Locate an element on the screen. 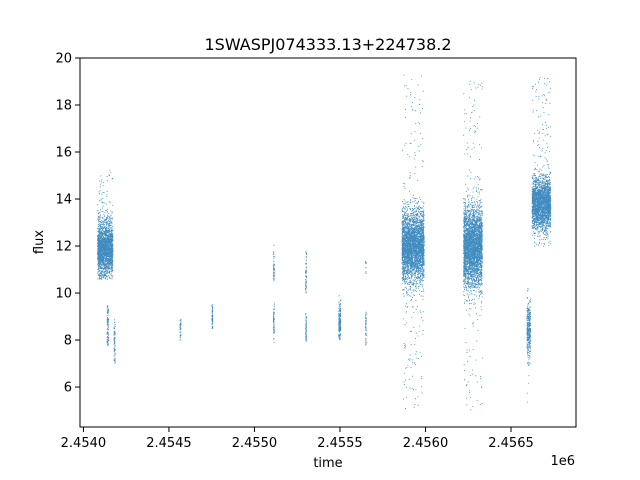 Image resolution: width=640 pixels, height=480 pixels. y-tick-label: 20 is located at coordinates (63, 59).